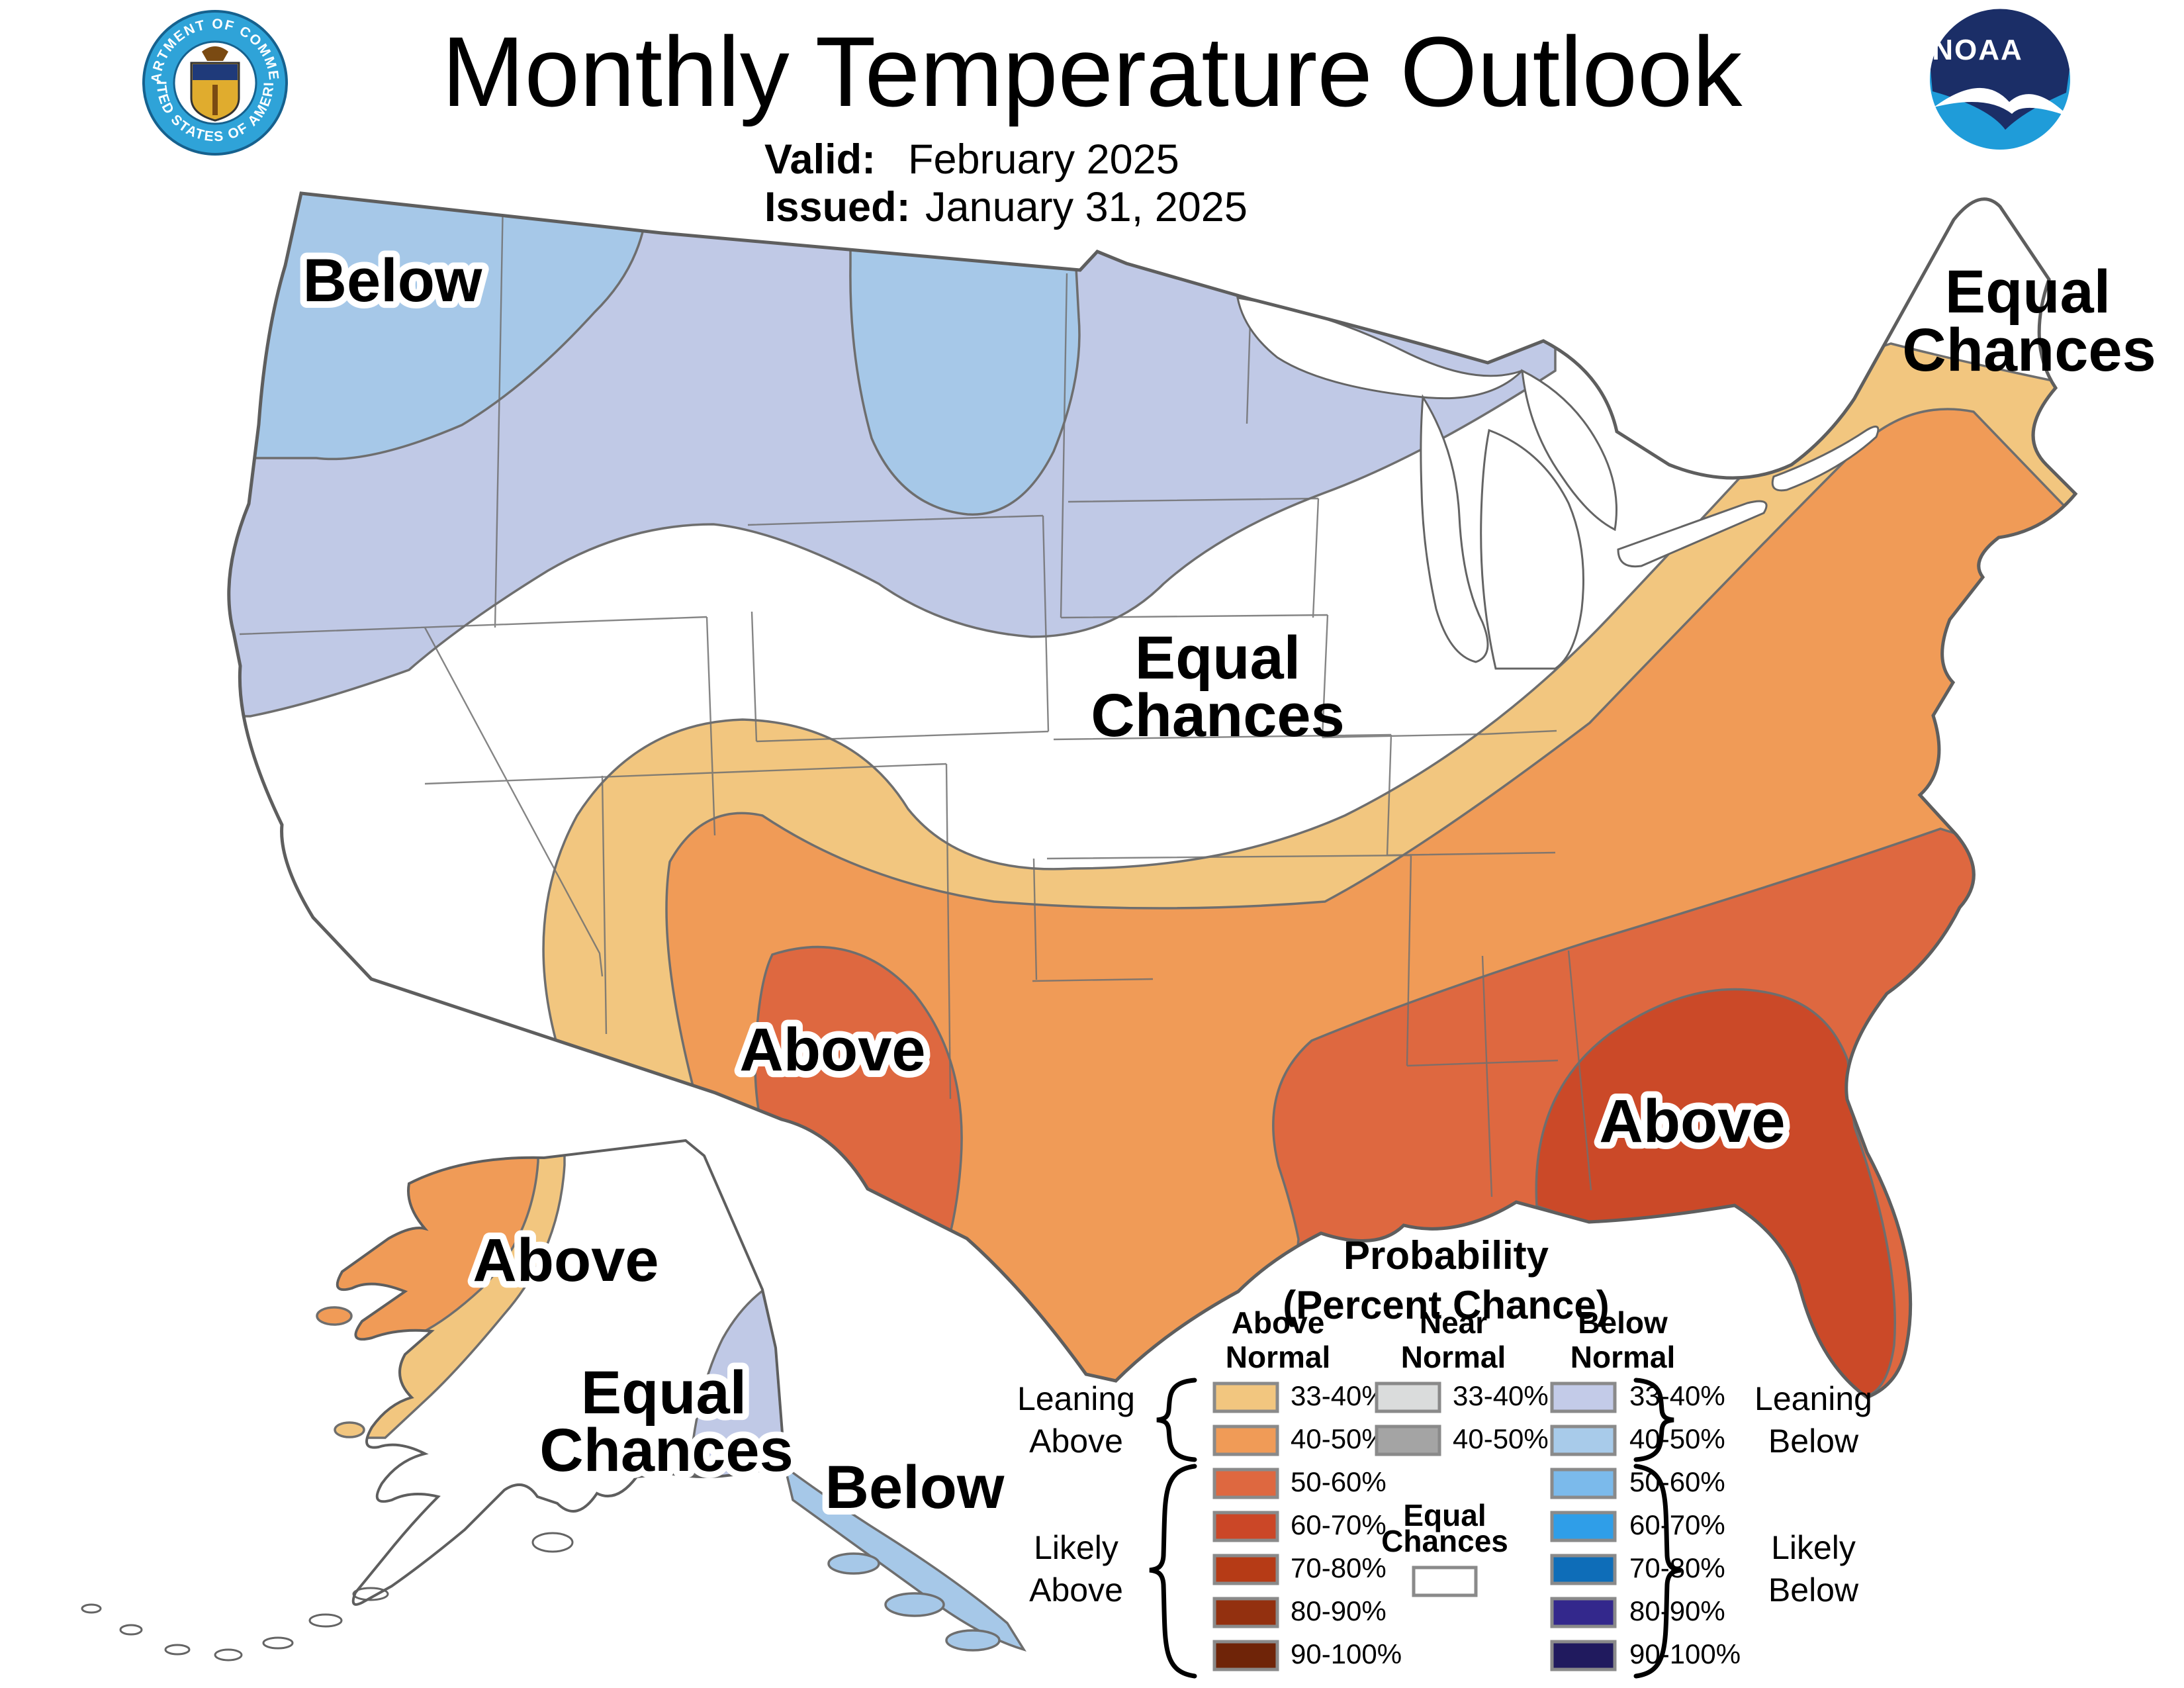 This screenshot has height=1688, width=2184. Describe the element at coordinates (832, 1050) in the screenshot. I see `label-texas-above: Above` at that location.